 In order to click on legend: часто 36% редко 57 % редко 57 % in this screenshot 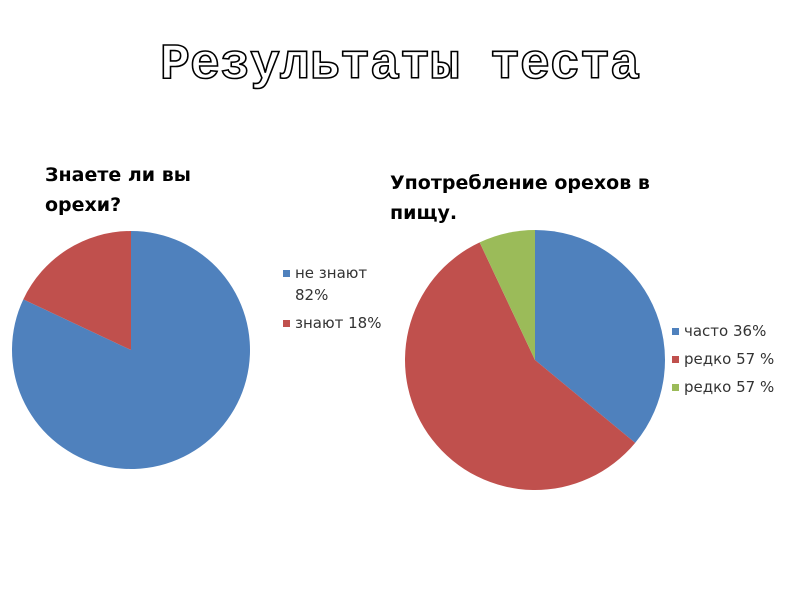, I will do `click(734, 362)`.